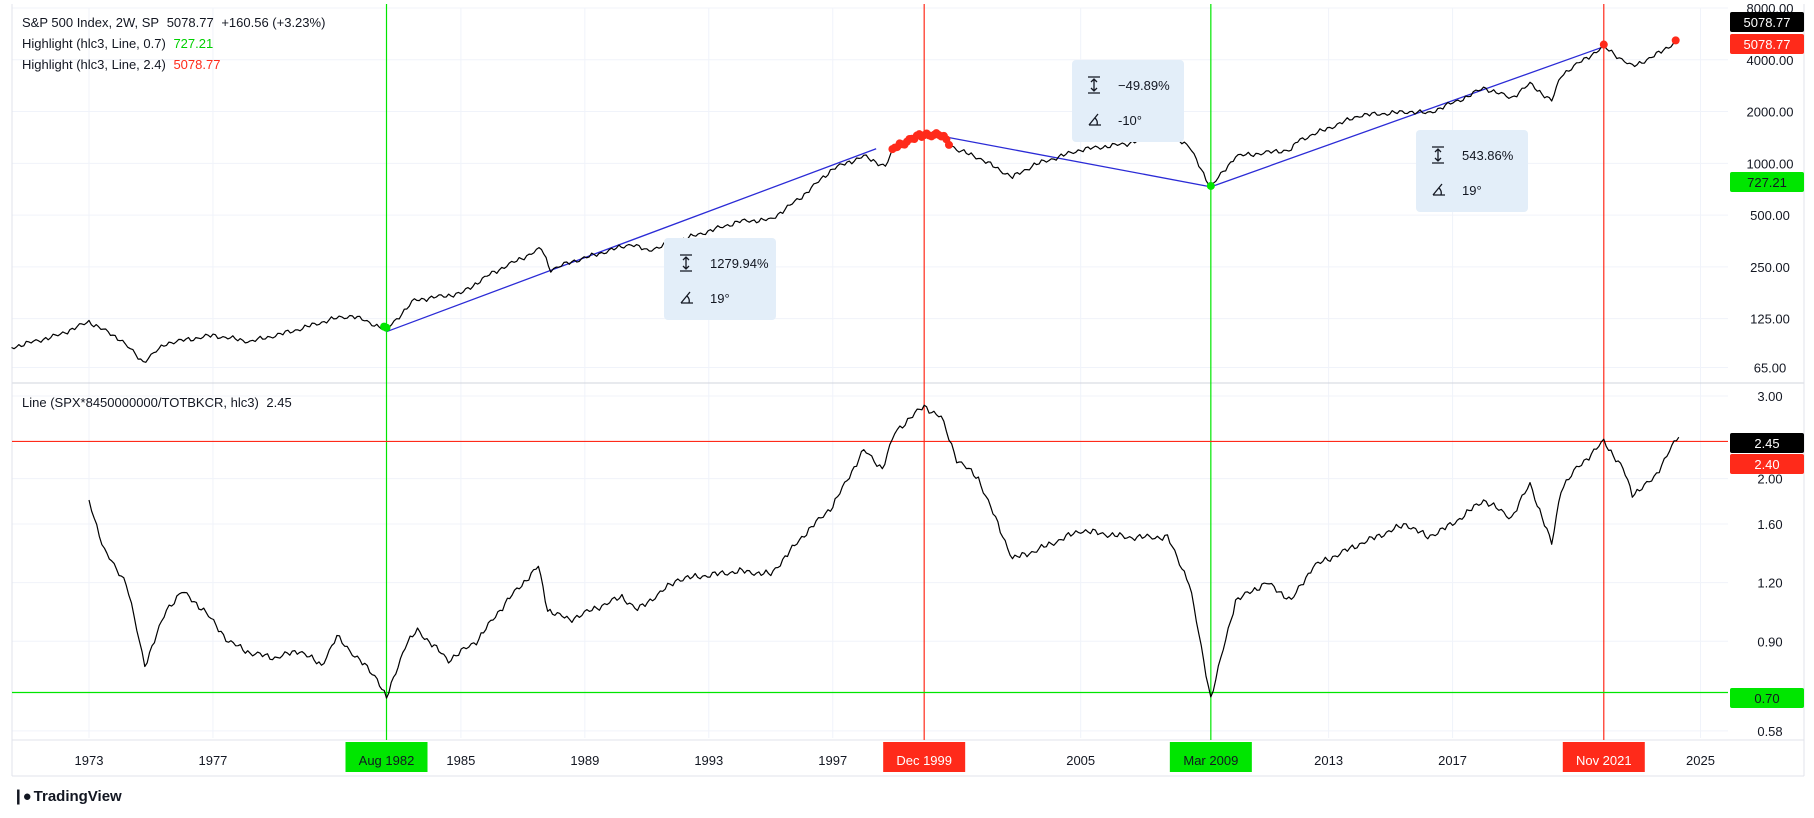 This screenshot has width=1814, height=818. I want to click on sub-y-tick-label: 1.60, so click(1769, 524).